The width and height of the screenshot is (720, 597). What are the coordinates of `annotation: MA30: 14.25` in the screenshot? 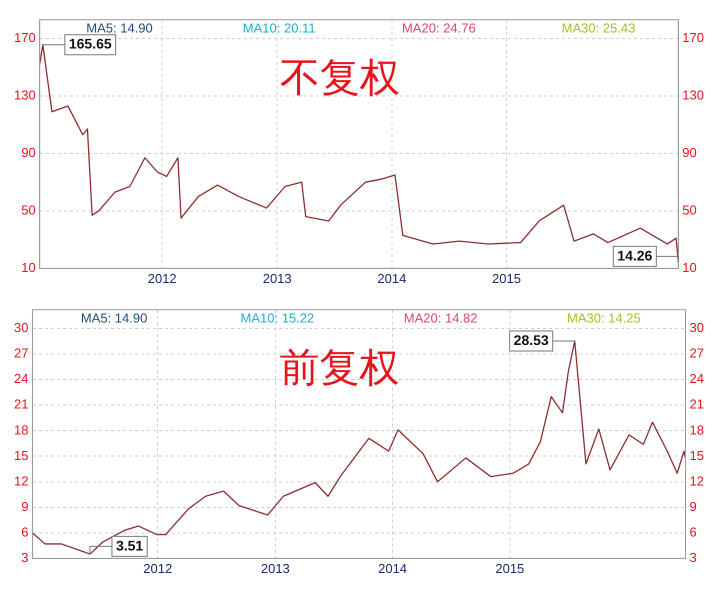 It's located at (604, 318).